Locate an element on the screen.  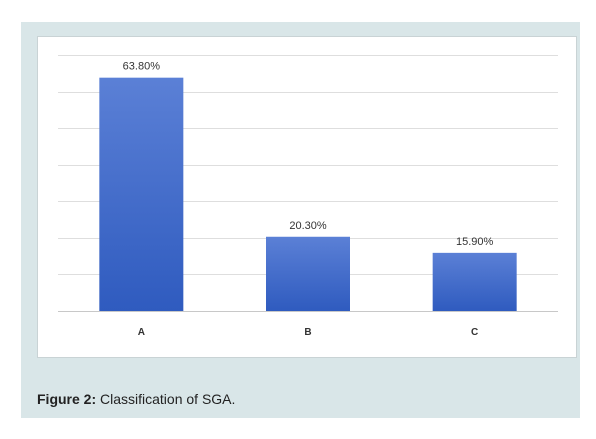
figure-caption: Figure 2: Classification of SGA. is located at coordinates (136, 399).